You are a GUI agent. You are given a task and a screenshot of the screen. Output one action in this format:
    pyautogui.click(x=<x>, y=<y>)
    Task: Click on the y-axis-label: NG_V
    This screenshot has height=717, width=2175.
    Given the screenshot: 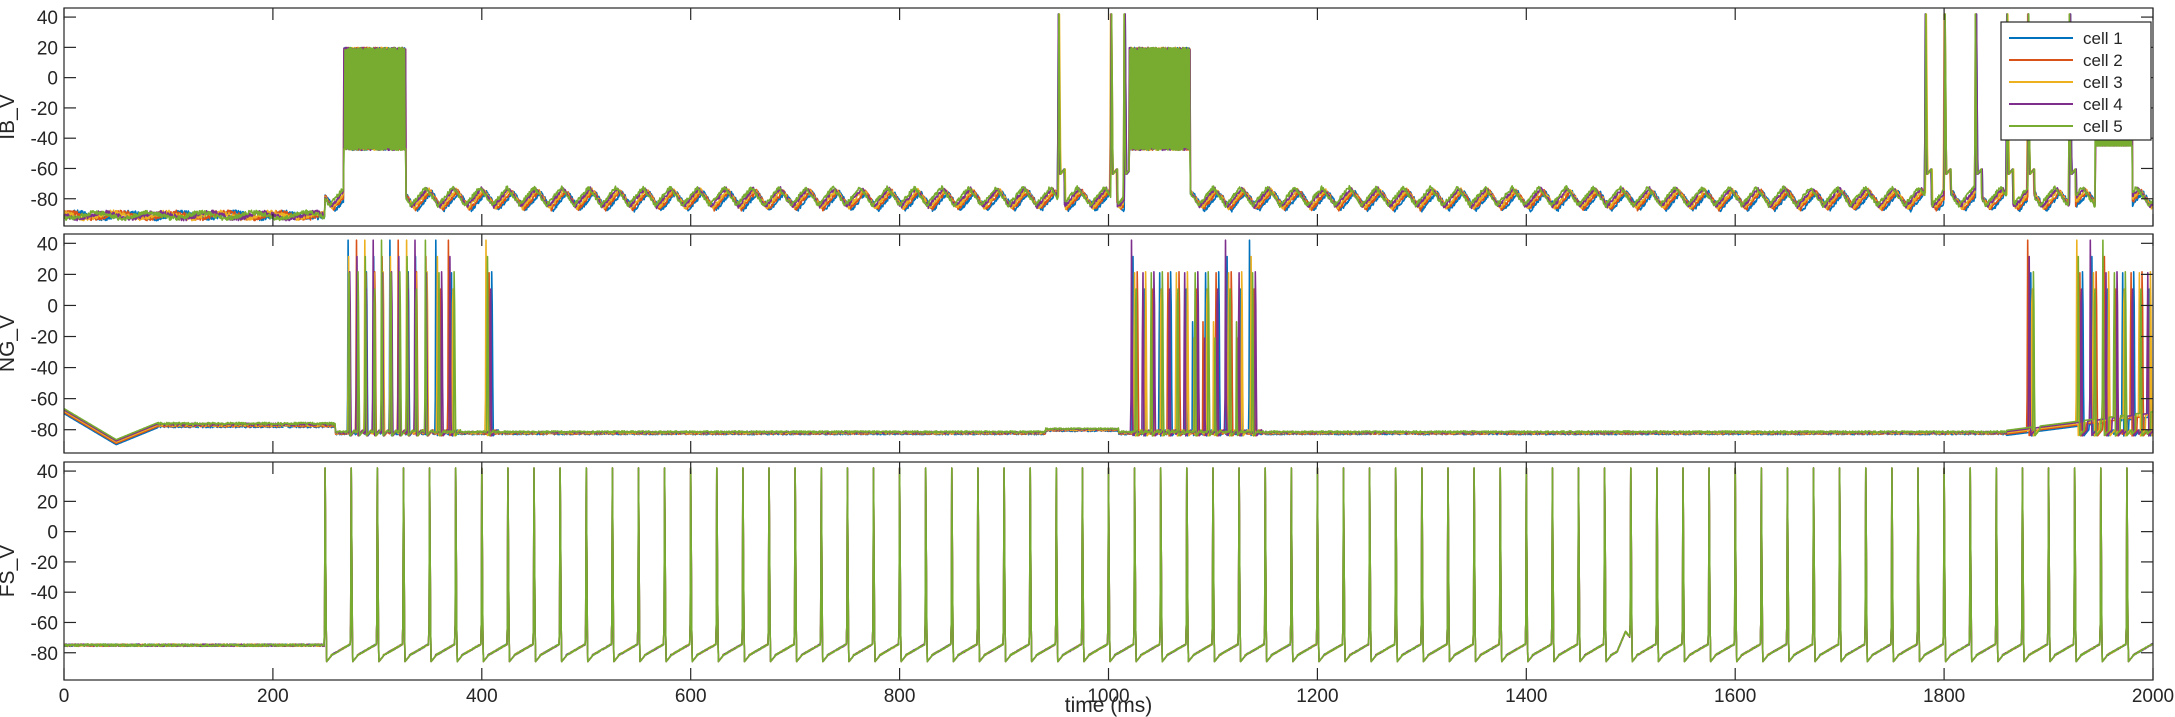 What is the action you would take?
    pyautogui.click(x=9, y=343)
    